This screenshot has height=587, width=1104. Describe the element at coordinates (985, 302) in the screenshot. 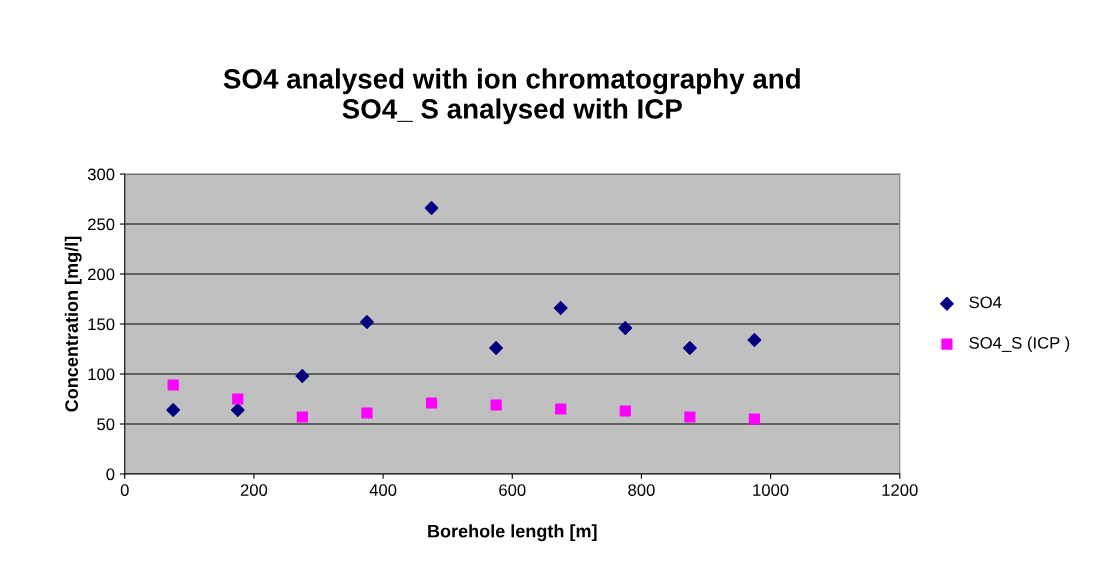

I see `legend-label: SO4` at that location.